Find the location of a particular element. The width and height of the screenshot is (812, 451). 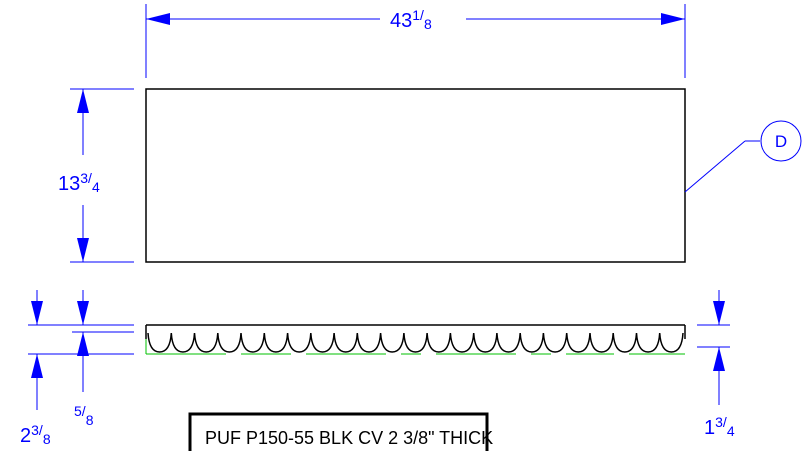

balloon-callout: D is located at coordinates (743, 156).